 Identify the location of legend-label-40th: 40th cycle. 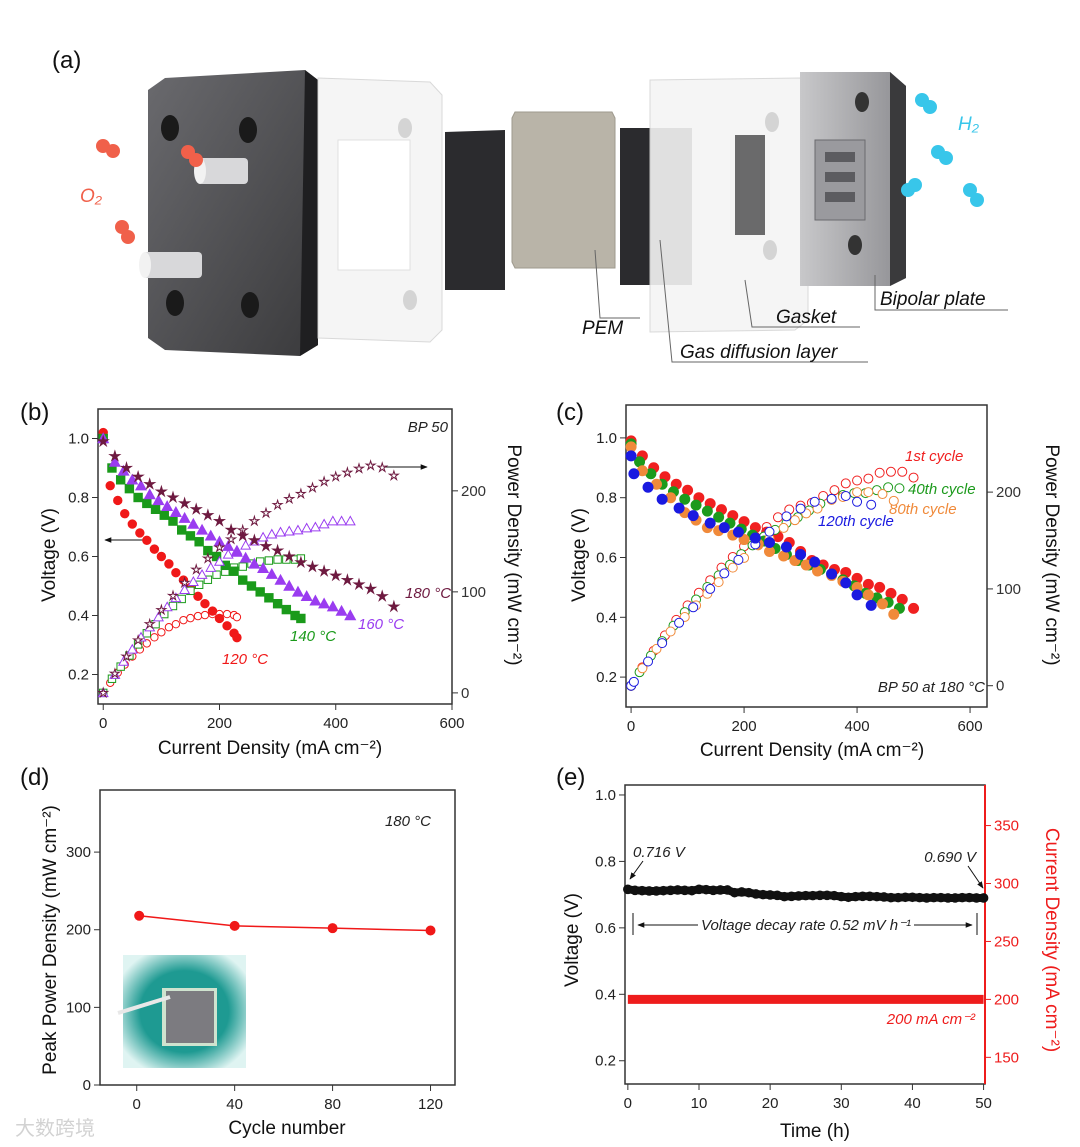
(942, 489).